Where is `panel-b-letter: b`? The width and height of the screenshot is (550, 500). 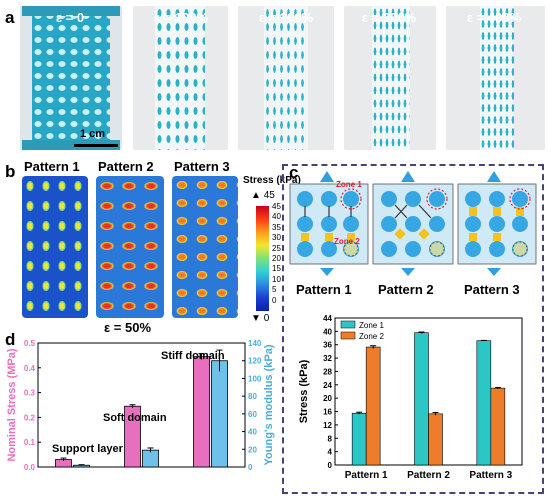
panel-b-letter: b is located at coordinates (10, 171).